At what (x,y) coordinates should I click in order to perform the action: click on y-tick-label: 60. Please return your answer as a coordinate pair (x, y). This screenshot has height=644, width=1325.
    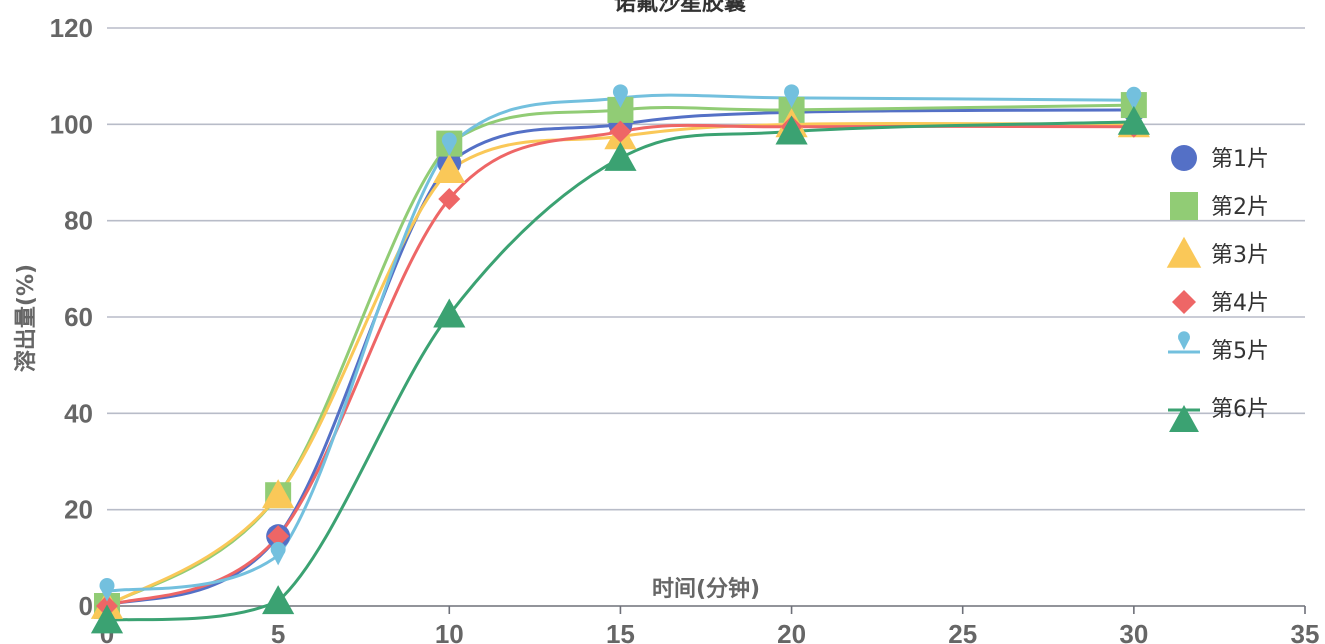
    Looking at the image, I should click on (78, 317).